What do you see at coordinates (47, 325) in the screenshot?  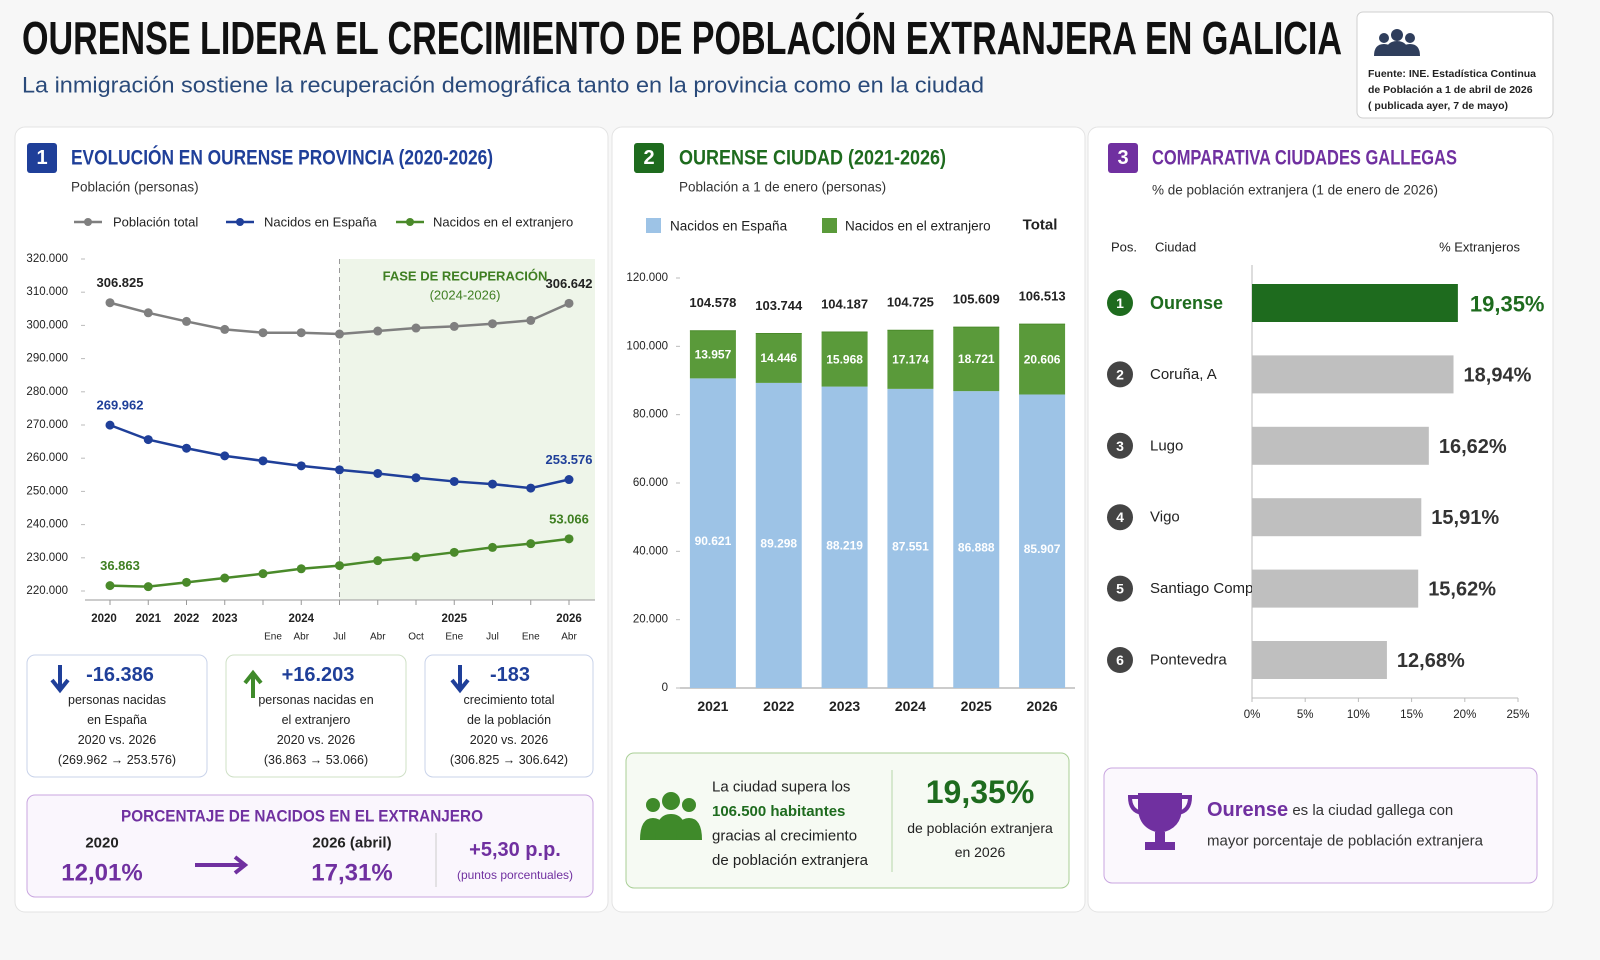 I see `y-tick-label: 300.000` at bounding box center [47, 325].